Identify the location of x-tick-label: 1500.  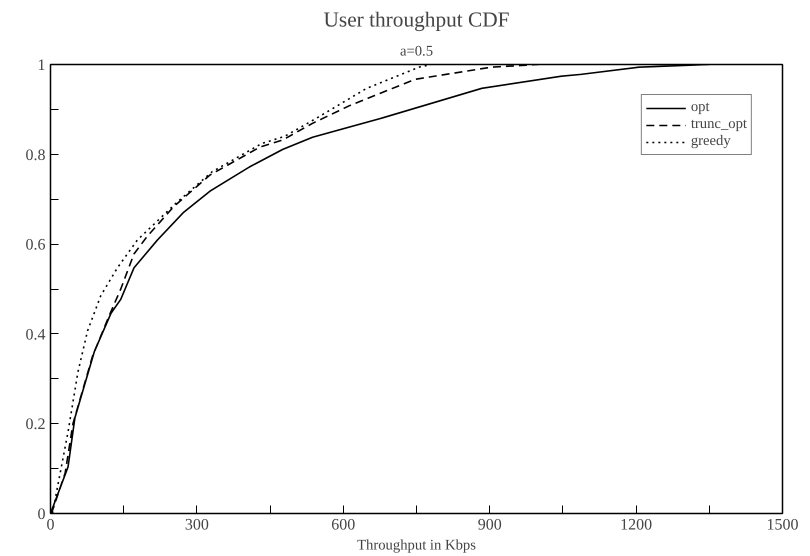
(782, 525).